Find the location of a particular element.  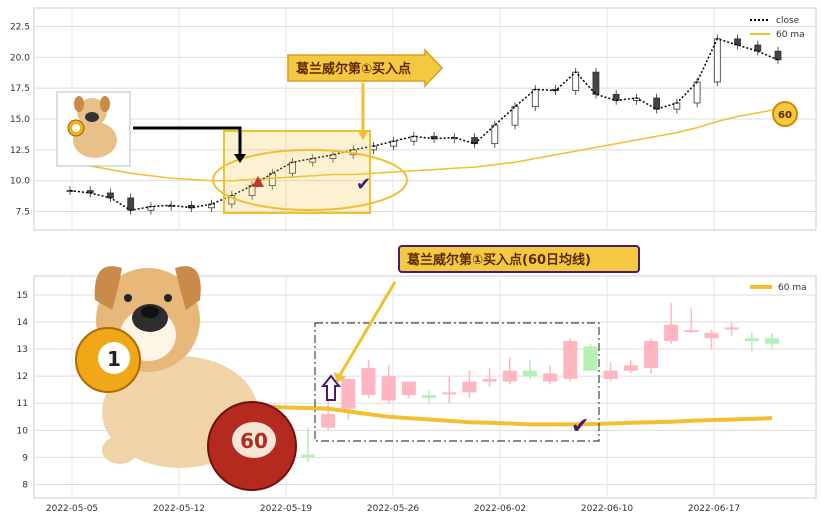

bottom-xtick-label: 2022-05-26 is located at coordinates (393, 509).